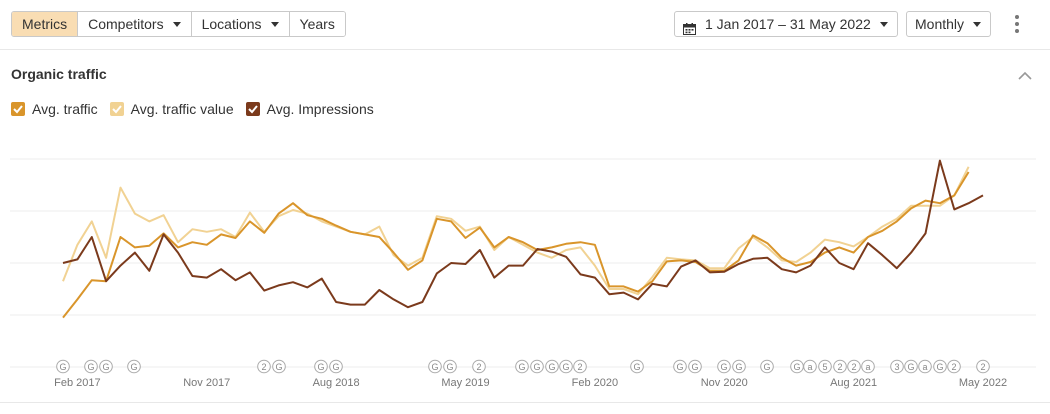 This screenshot has width=1050, height=414. What do you see at coordinates (1025, 74) in the screenshot?
I see `chevron-up-icon` at bounding box center [1025, 74].